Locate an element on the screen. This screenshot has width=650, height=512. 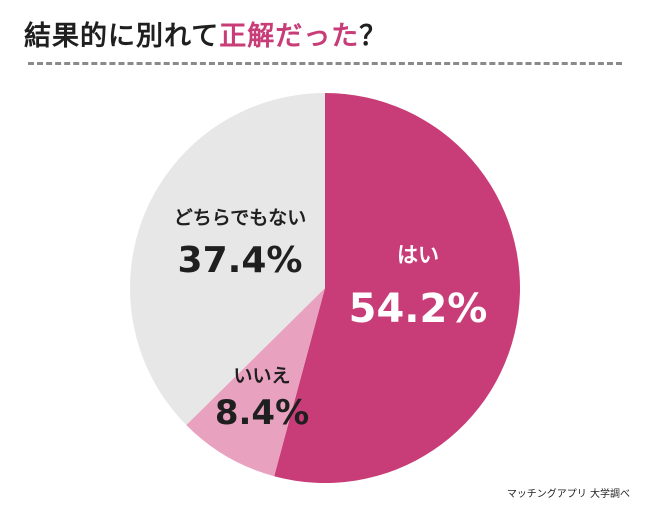
slice-label-1: はい is located at coordinates (418, 255).